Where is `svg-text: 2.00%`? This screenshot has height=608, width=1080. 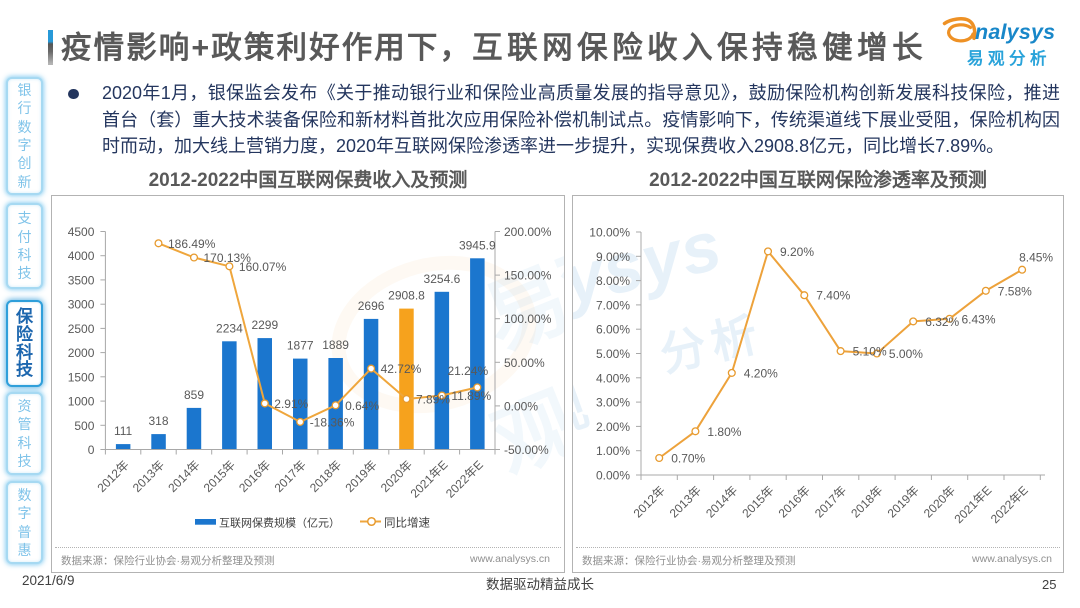 svg-text: 2.00% is located at coordinates (613, 427).